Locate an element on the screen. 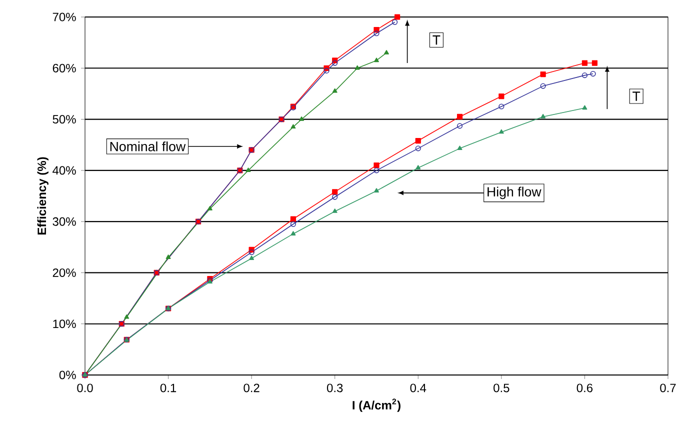 The width and height of the screenshot is (679, 443). x-tick-label: 0.4 is located at coordinates (418, 388).